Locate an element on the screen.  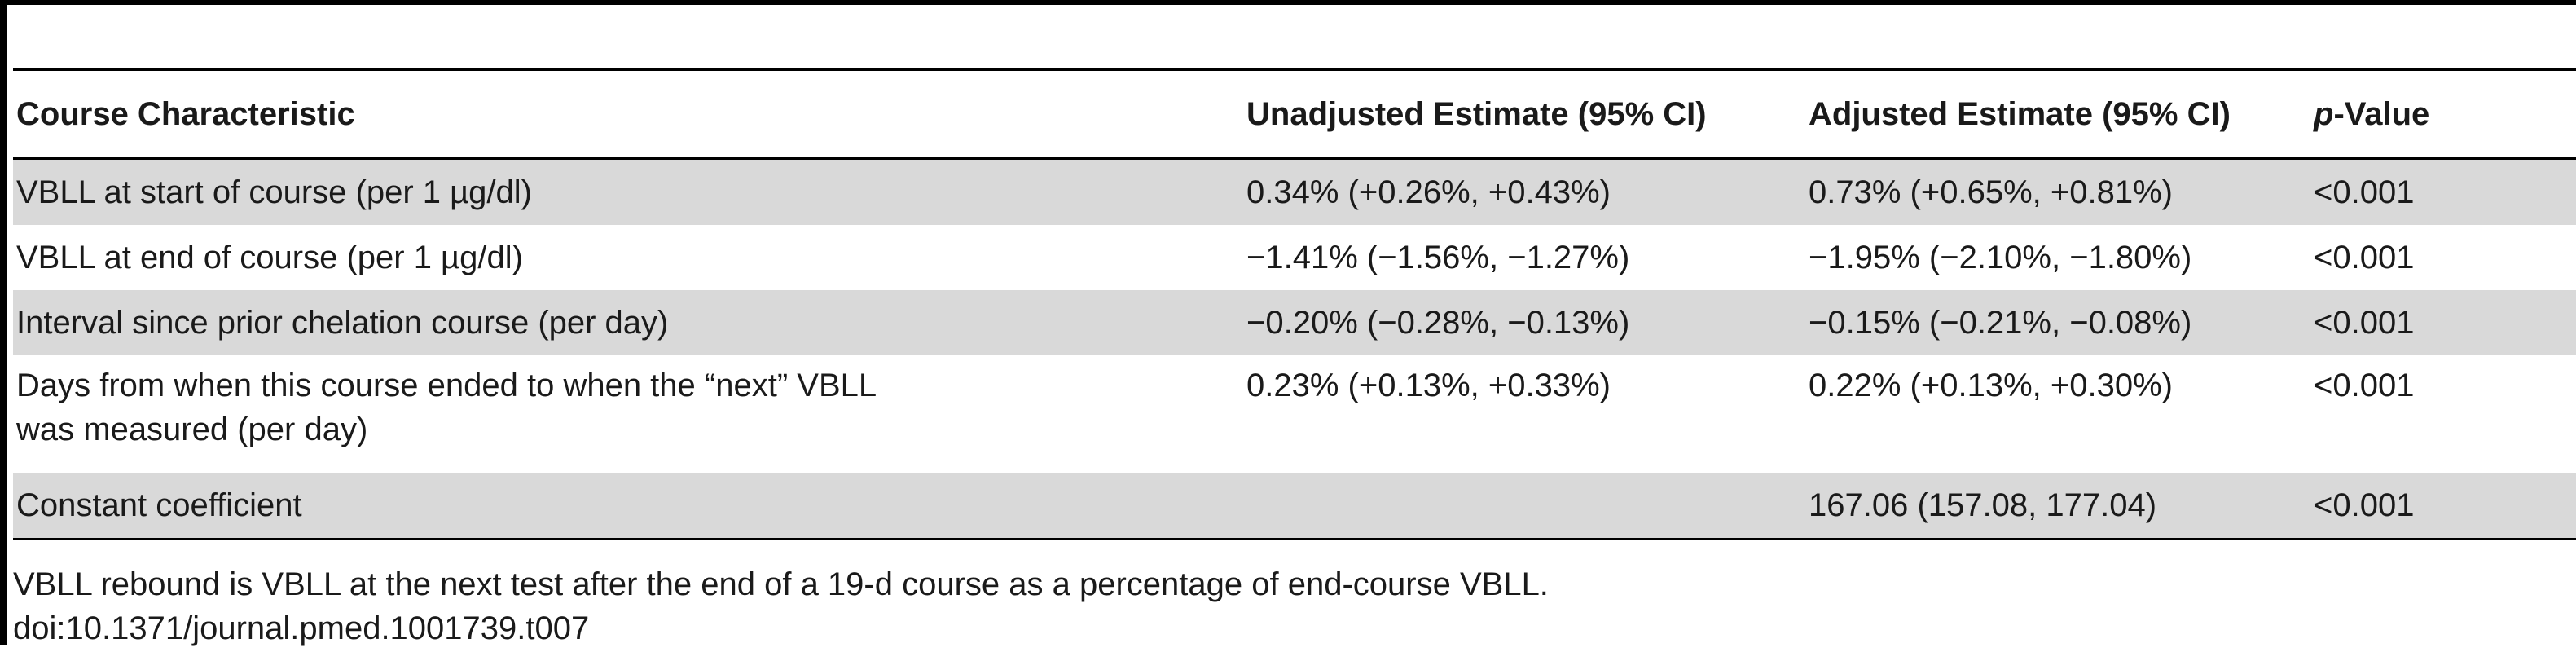
cell-unadjusted: −0.20% (−0.28%, −0.13%) is located at coordinates (1438, 323).